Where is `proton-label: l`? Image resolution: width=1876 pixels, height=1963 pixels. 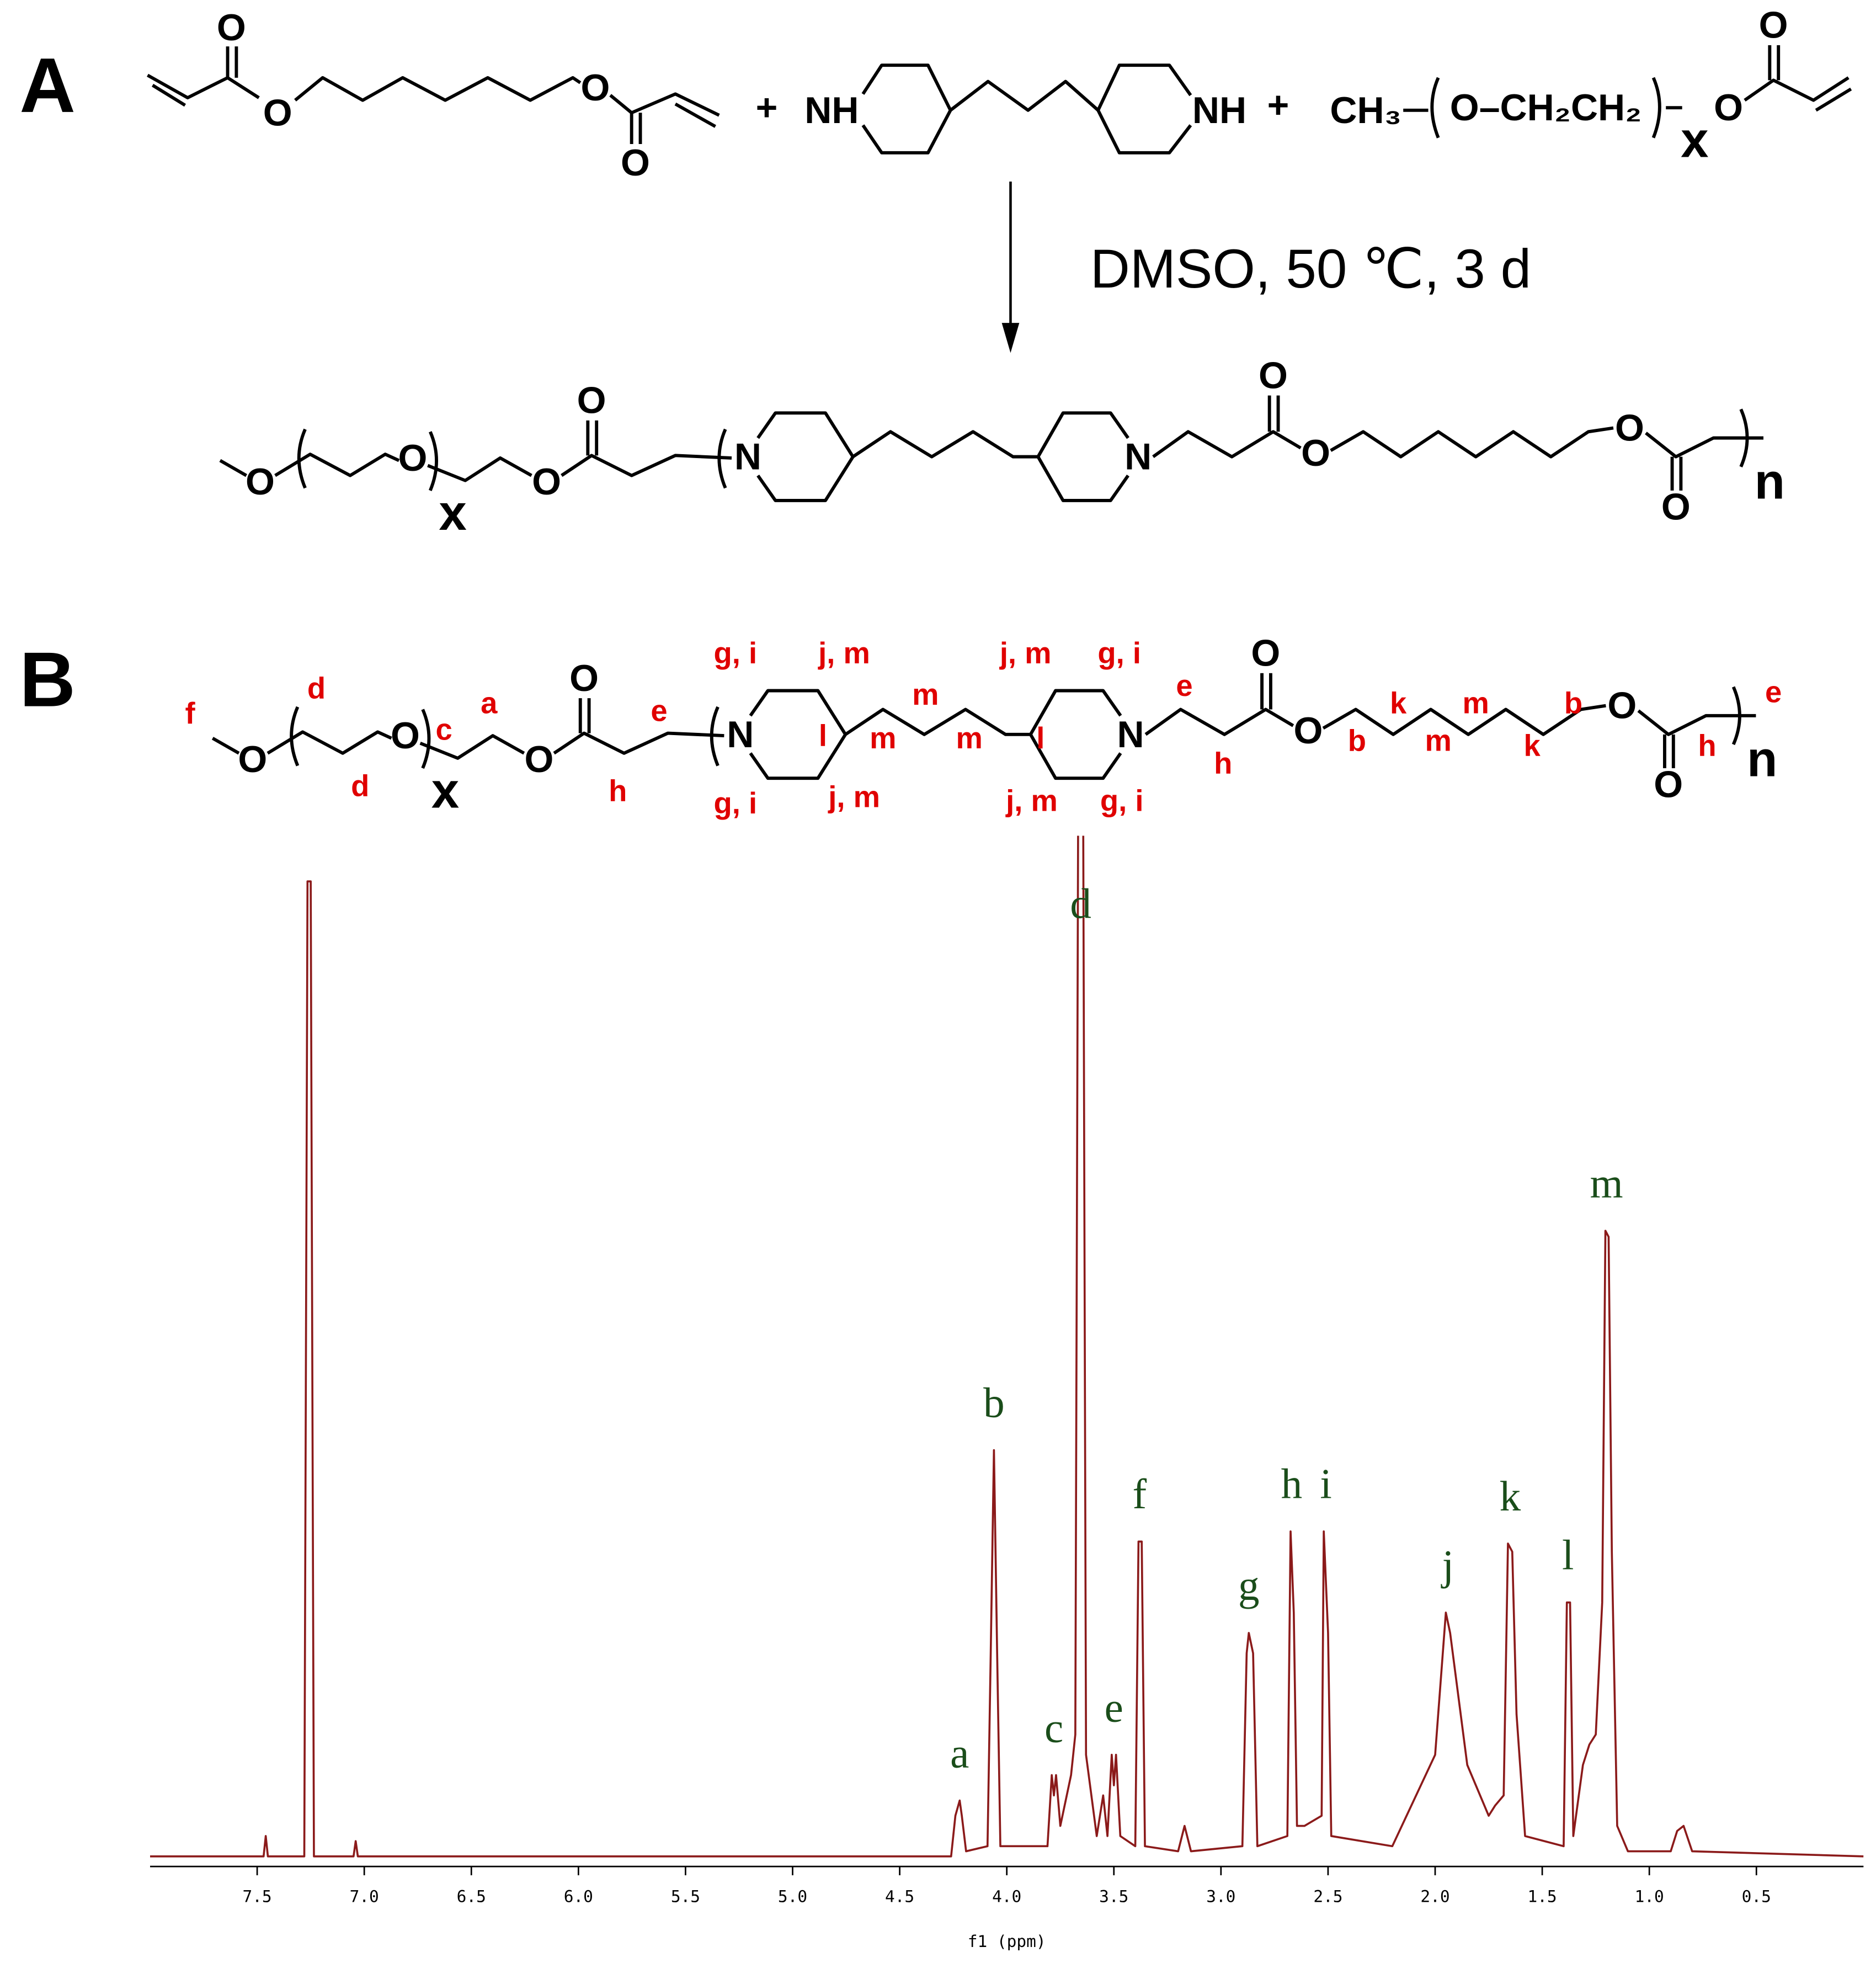 proton-label: l is located at coordinates (823, 736).